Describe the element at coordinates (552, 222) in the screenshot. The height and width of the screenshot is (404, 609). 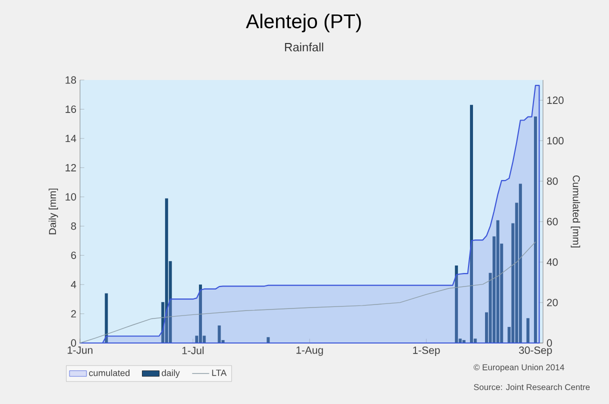
I see `y2-tick-label: 60` at that location.